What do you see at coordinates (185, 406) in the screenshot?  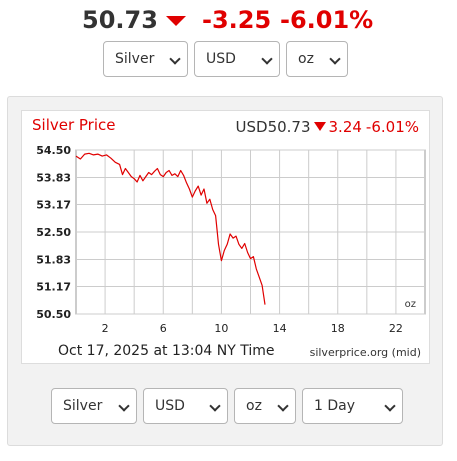 I see `bottom-currency-select: USD` at bounding box center [185, 406].